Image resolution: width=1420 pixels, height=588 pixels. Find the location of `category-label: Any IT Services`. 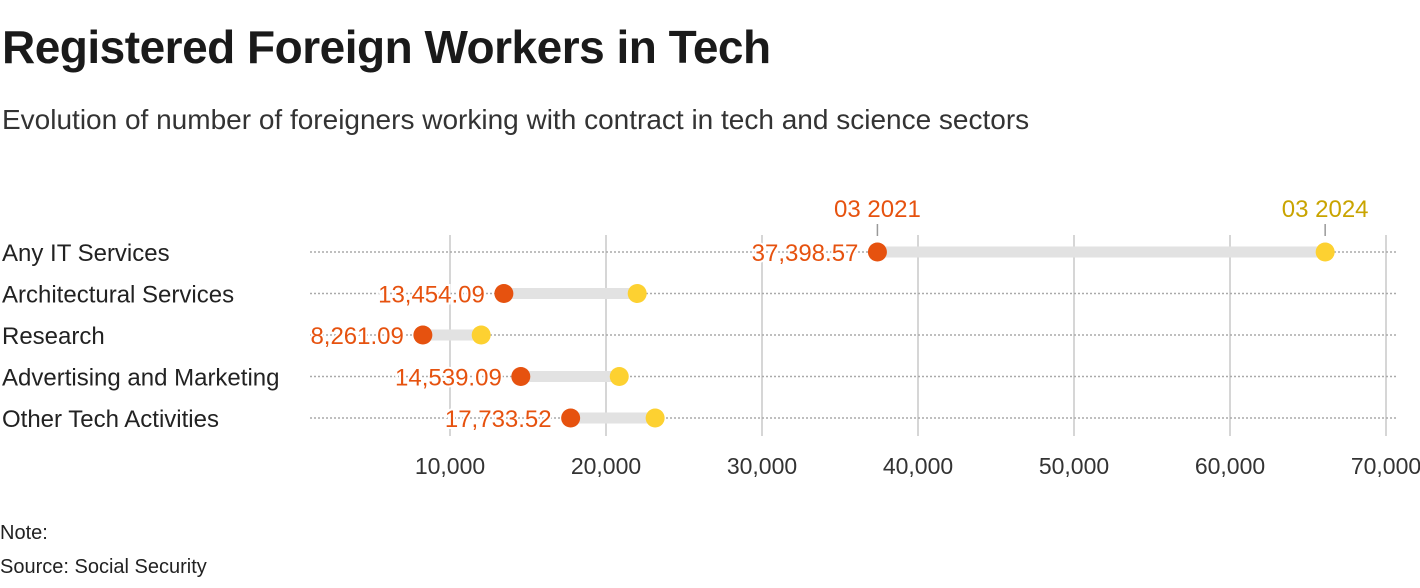

category-label: Any IT Services is located at coordinates (86, 253).